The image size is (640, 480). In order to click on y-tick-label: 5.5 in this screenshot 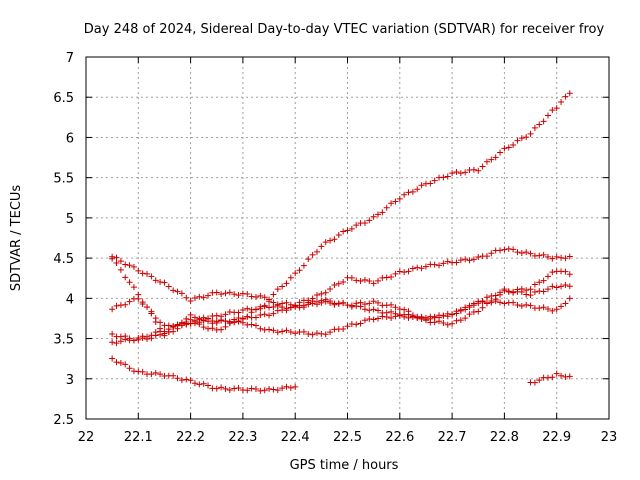, I will do `click(63, 179)`.